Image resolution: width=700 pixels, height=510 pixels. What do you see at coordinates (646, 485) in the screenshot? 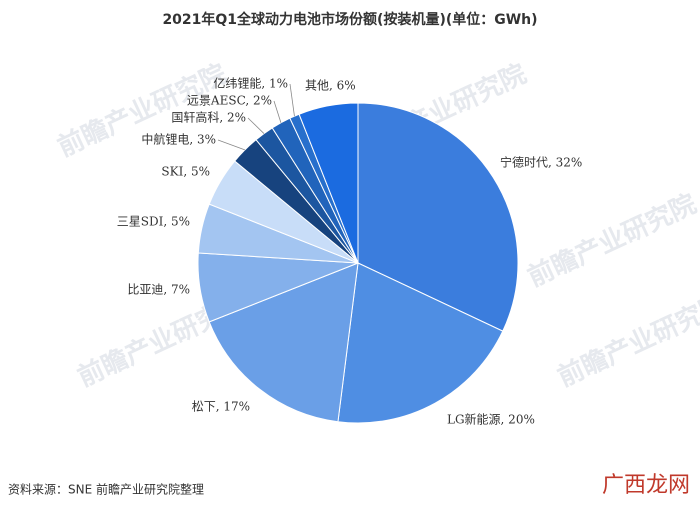
I see `logo: 广西龙网` at bounding box center [646, 485].